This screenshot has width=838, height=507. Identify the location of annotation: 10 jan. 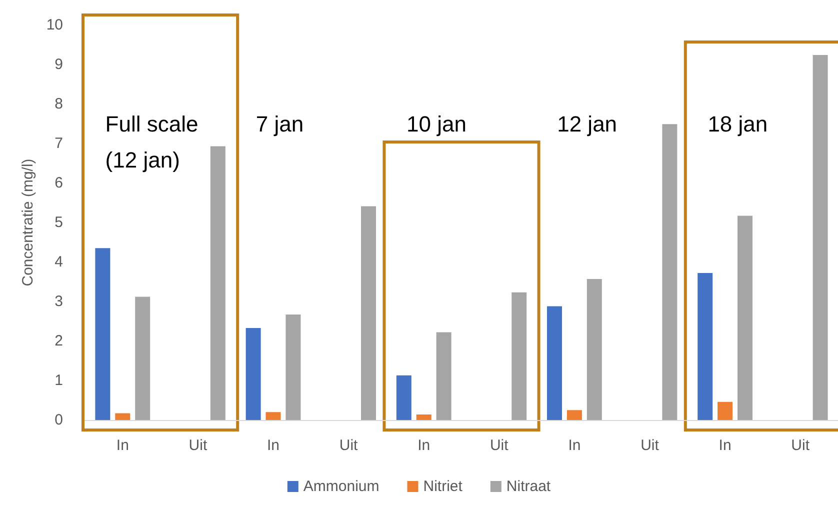
(436, 124).